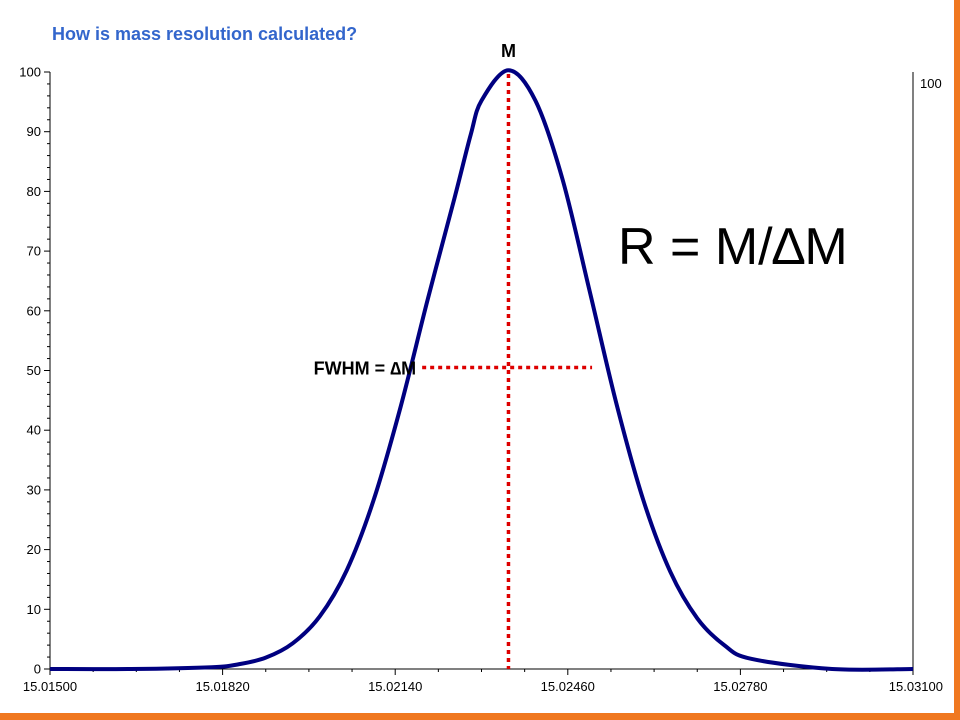  What do you see at coordinates (34, 549) in the screenshot?
I see `y-tick-label: 20` at bounding box center [34, 549].